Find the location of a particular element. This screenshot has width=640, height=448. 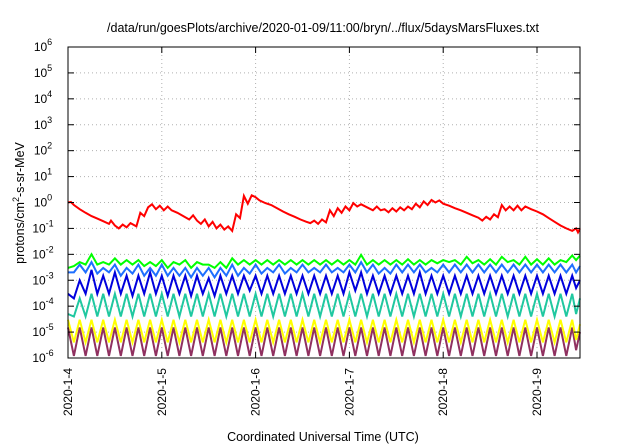

y-tick-exponent: 5 is located at coordinates (49, 68).